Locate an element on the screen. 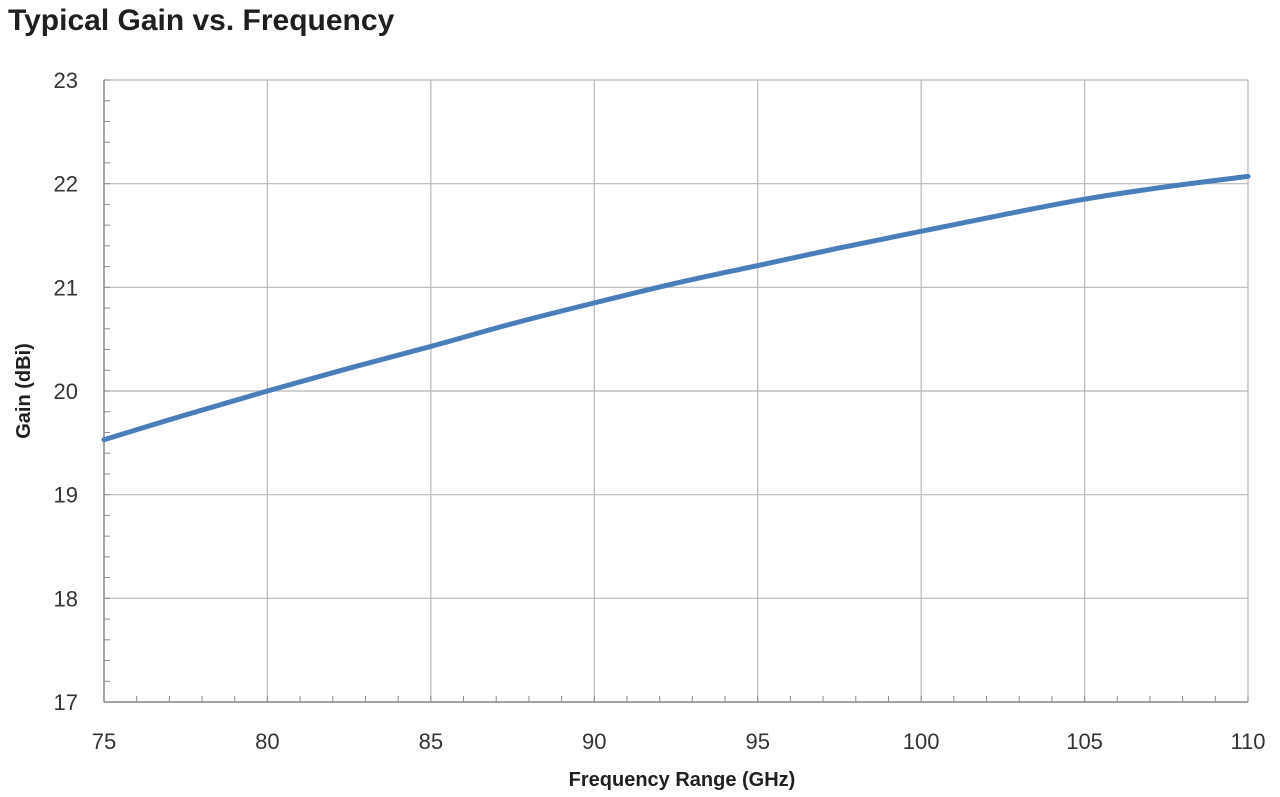 This screenshot has width=1280, height=797. x-tick-label-85: 85 is located at coordinates (431, 741).